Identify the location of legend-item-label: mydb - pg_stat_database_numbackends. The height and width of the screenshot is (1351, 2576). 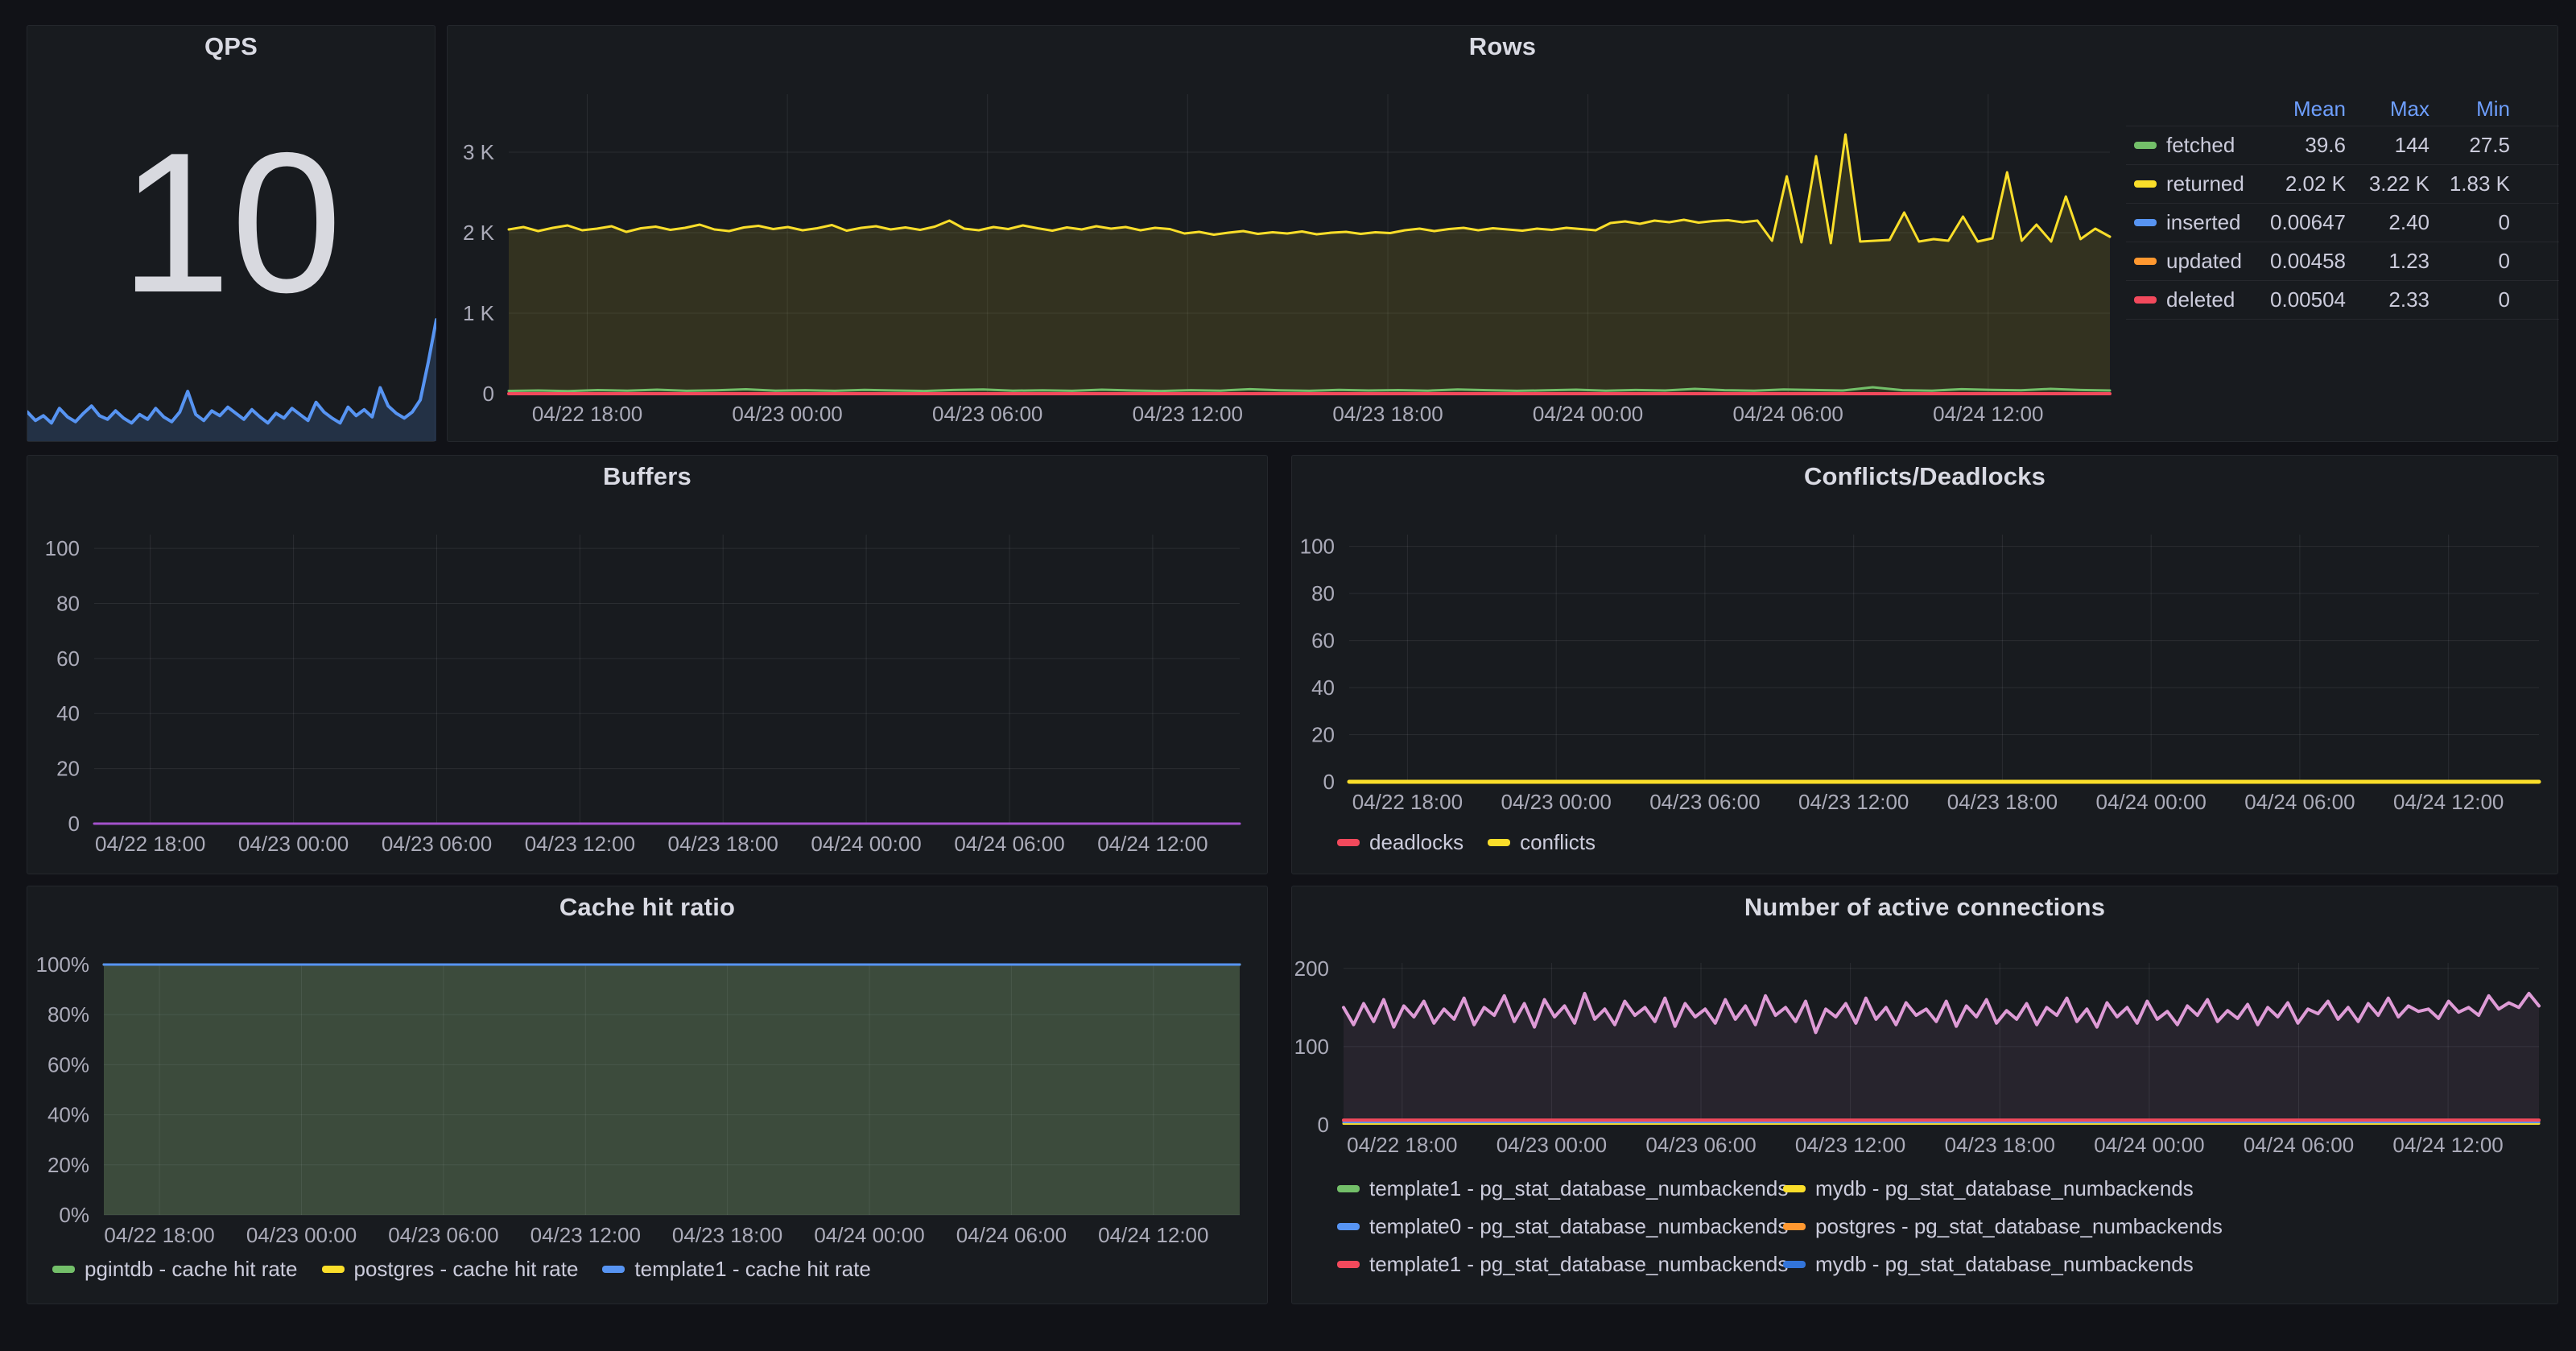
(2004, 1188).